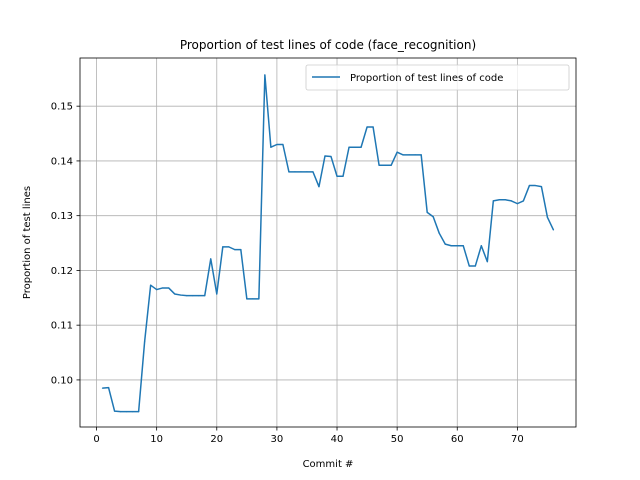  What do you see at coordinates (328, 464) in the screenshot?
I see `x-axis-label: Commit #` at bounding box center [328, 464].